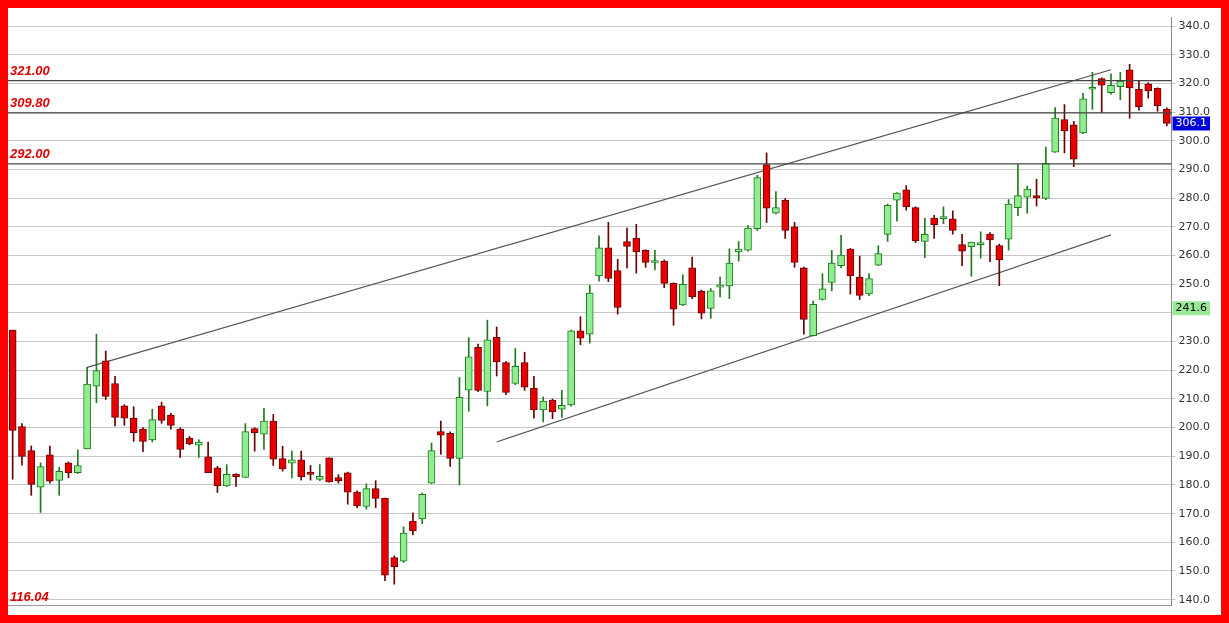 The image size is (1229, 623). Describe the element at coordinates (1194, 26) in the screenshot. I see `y-tick-label: 340.0` at that location.